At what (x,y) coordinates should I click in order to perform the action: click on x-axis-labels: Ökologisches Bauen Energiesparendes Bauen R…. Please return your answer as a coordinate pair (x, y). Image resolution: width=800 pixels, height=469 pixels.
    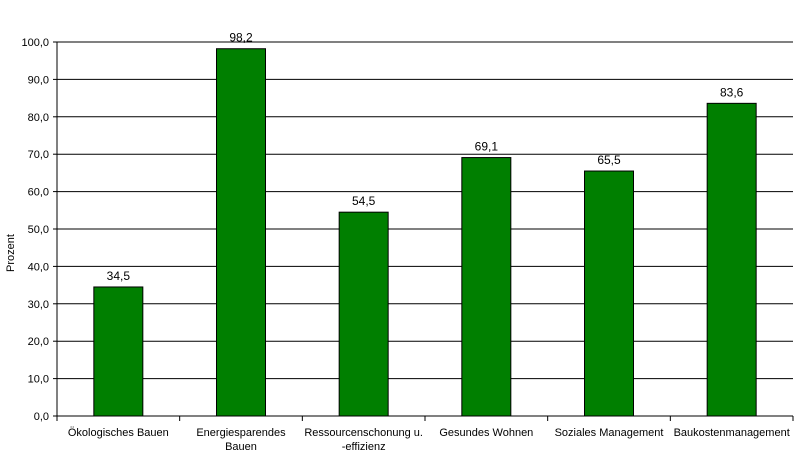
    Looking at the image, I should click on (429, 440).